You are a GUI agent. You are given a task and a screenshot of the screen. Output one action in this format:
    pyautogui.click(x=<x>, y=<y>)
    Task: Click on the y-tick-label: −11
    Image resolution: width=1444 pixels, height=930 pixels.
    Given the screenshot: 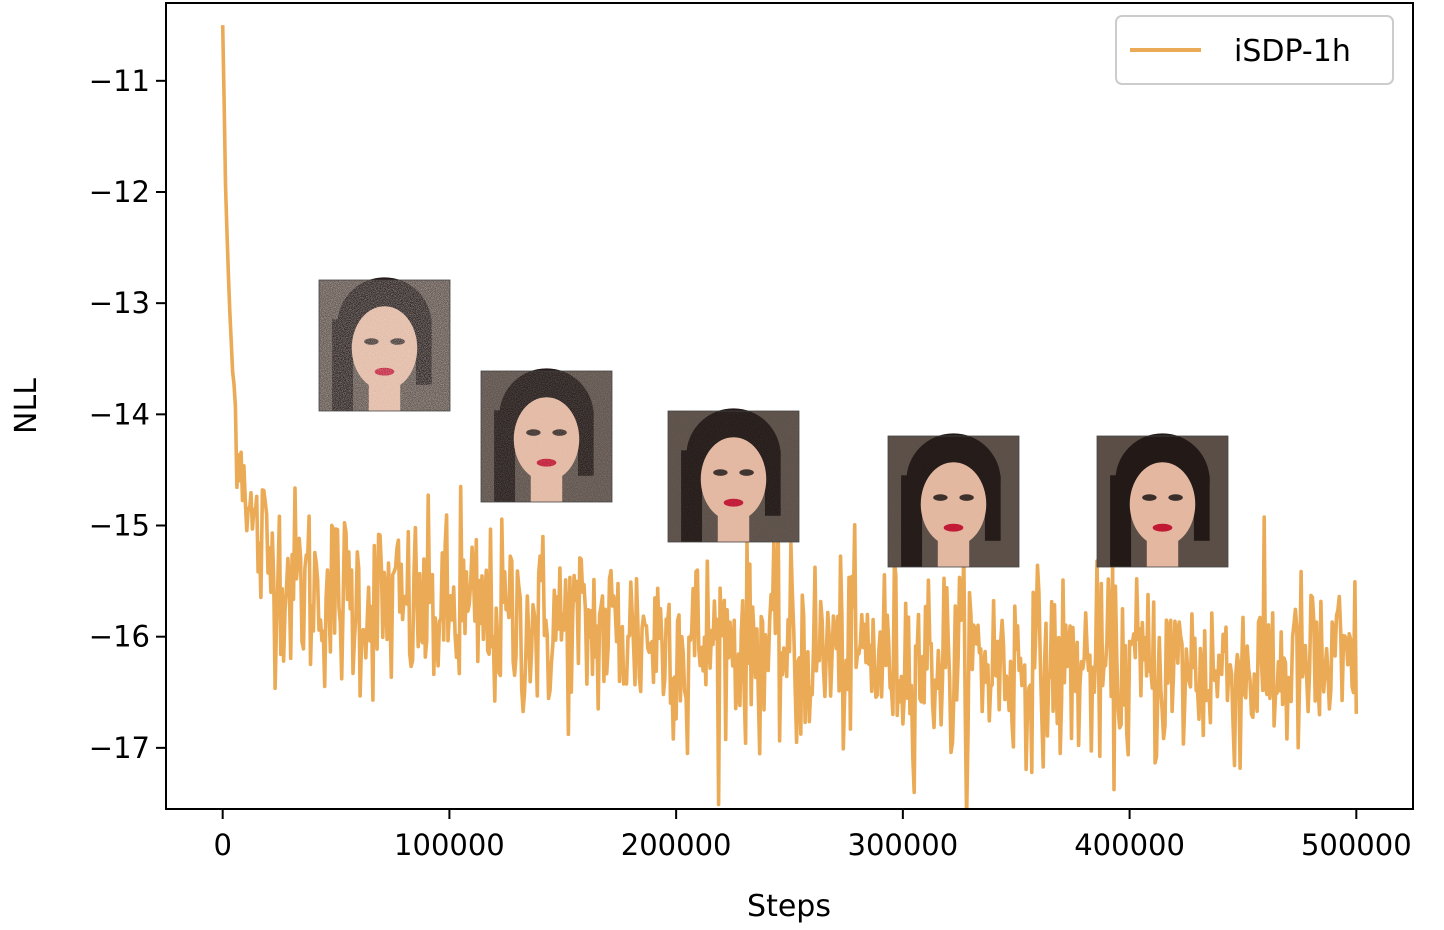 What is the action you would take?
    pyautogui.click(x=119, y=81)
    